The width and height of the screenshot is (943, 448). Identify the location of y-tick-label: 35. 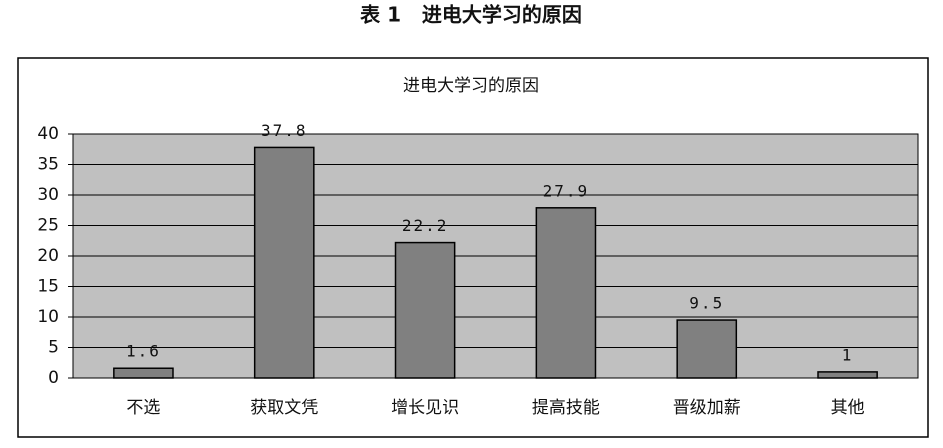
(48, 165).